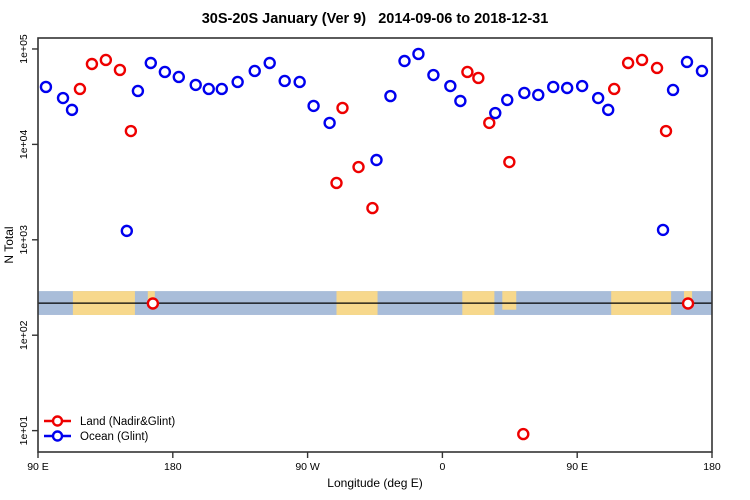 The image size is (750, 500). Describe the element at coordinates (127, 422) in the screenshot. I see `legend-item-label: Land (Nadir&Glint)` at that location.